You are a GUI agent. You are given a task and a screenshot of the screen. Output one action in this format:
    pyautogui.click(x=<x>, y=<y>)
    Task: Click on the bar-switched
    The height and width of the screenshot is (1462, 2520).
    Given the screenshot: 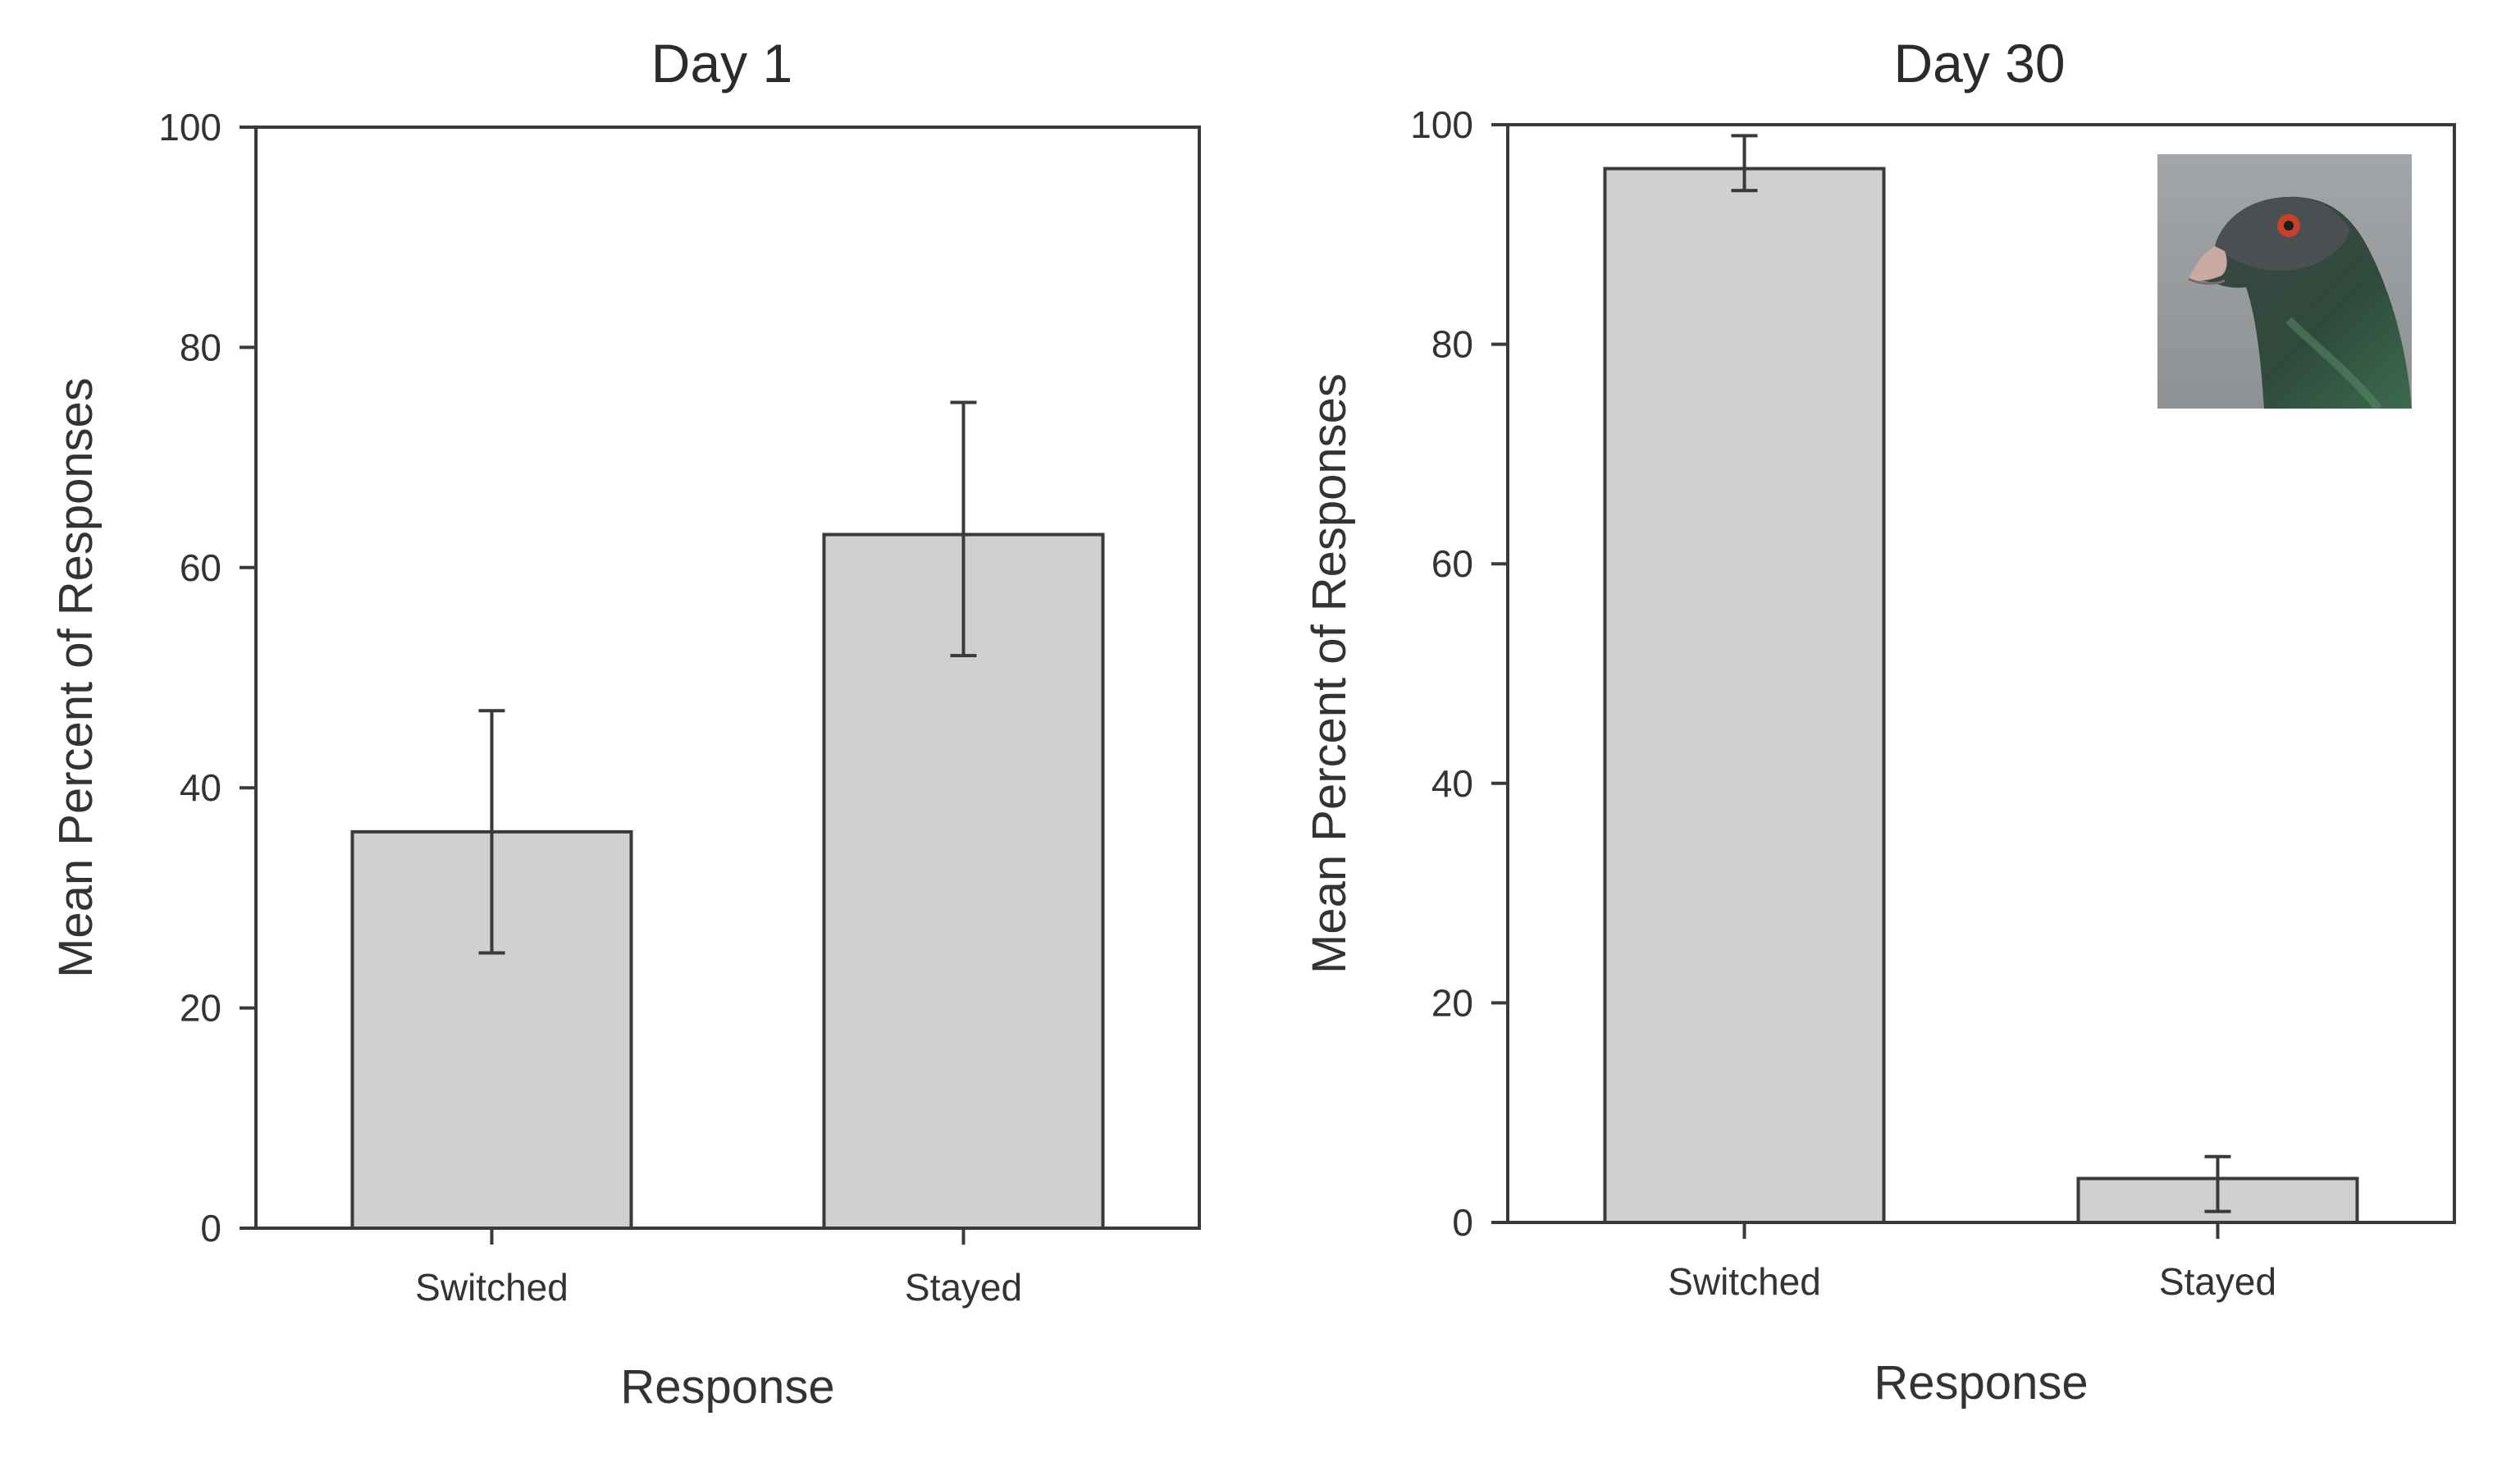 What is the action you would take?
    pyautogui.click(x=1745, y=695)
    